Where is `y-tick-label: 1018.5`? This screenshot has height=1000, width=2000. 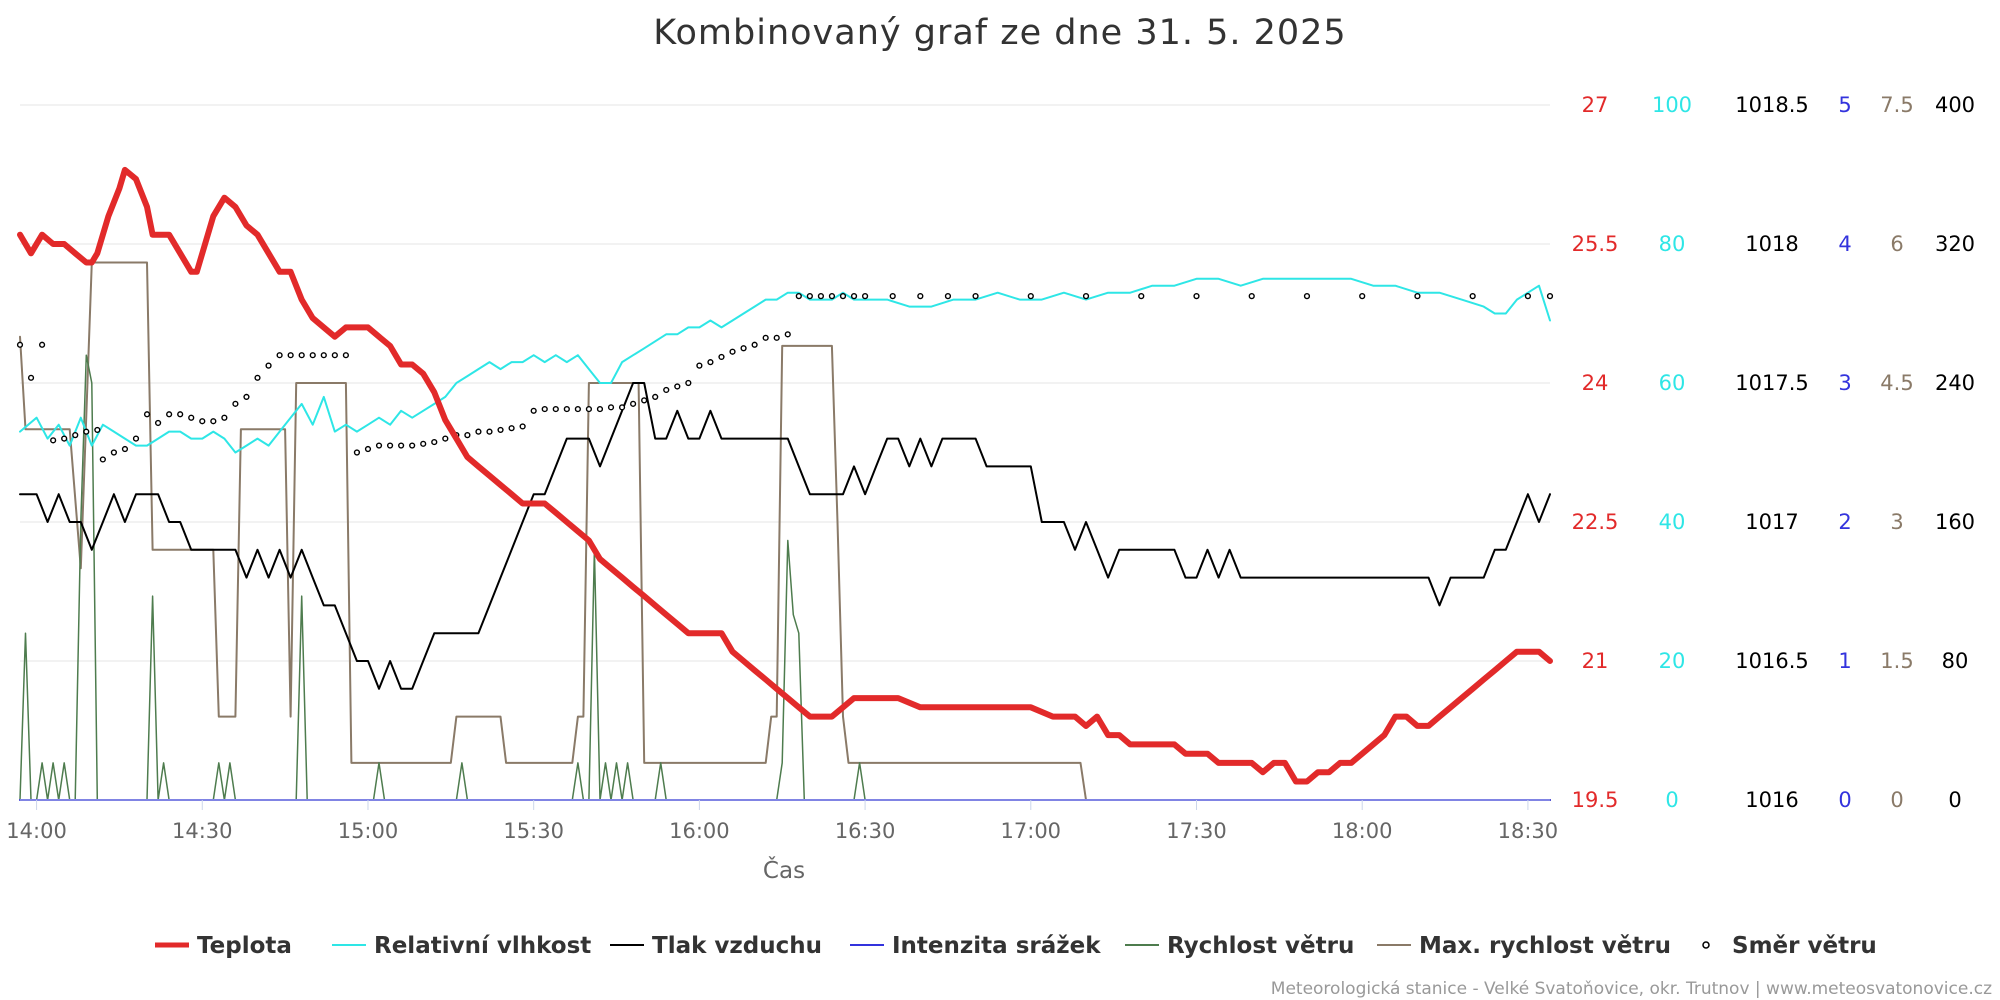
y-tick-label: 1018.5 is located at coordinates (1771, 105).